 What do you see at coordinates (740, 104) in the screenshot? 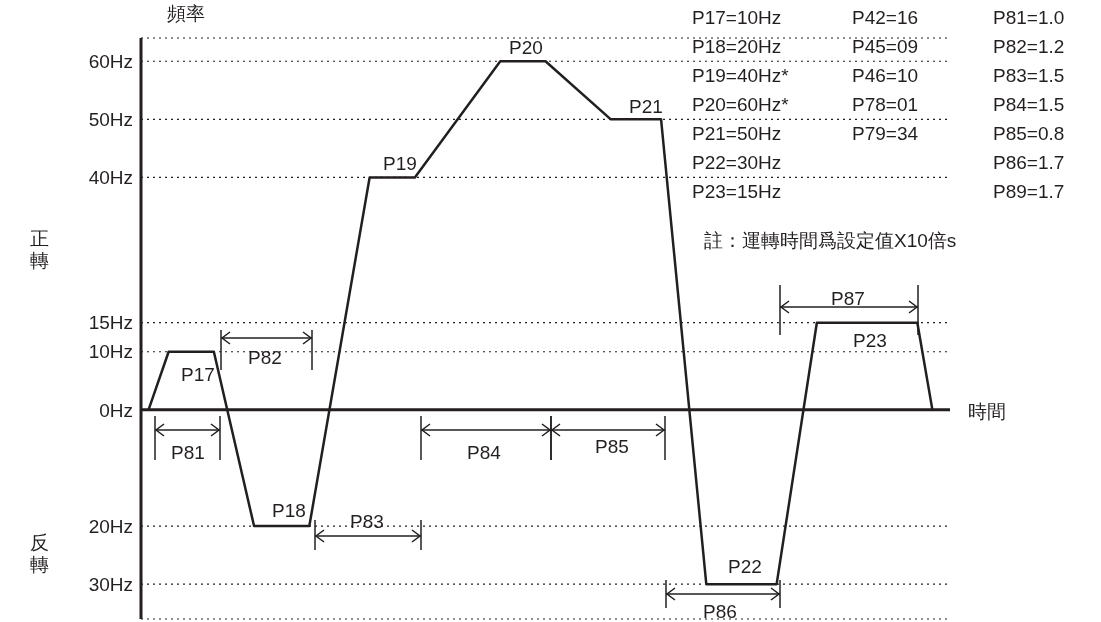
I see `annotation: P20=60Hz*` at bounding box center [740, 104].